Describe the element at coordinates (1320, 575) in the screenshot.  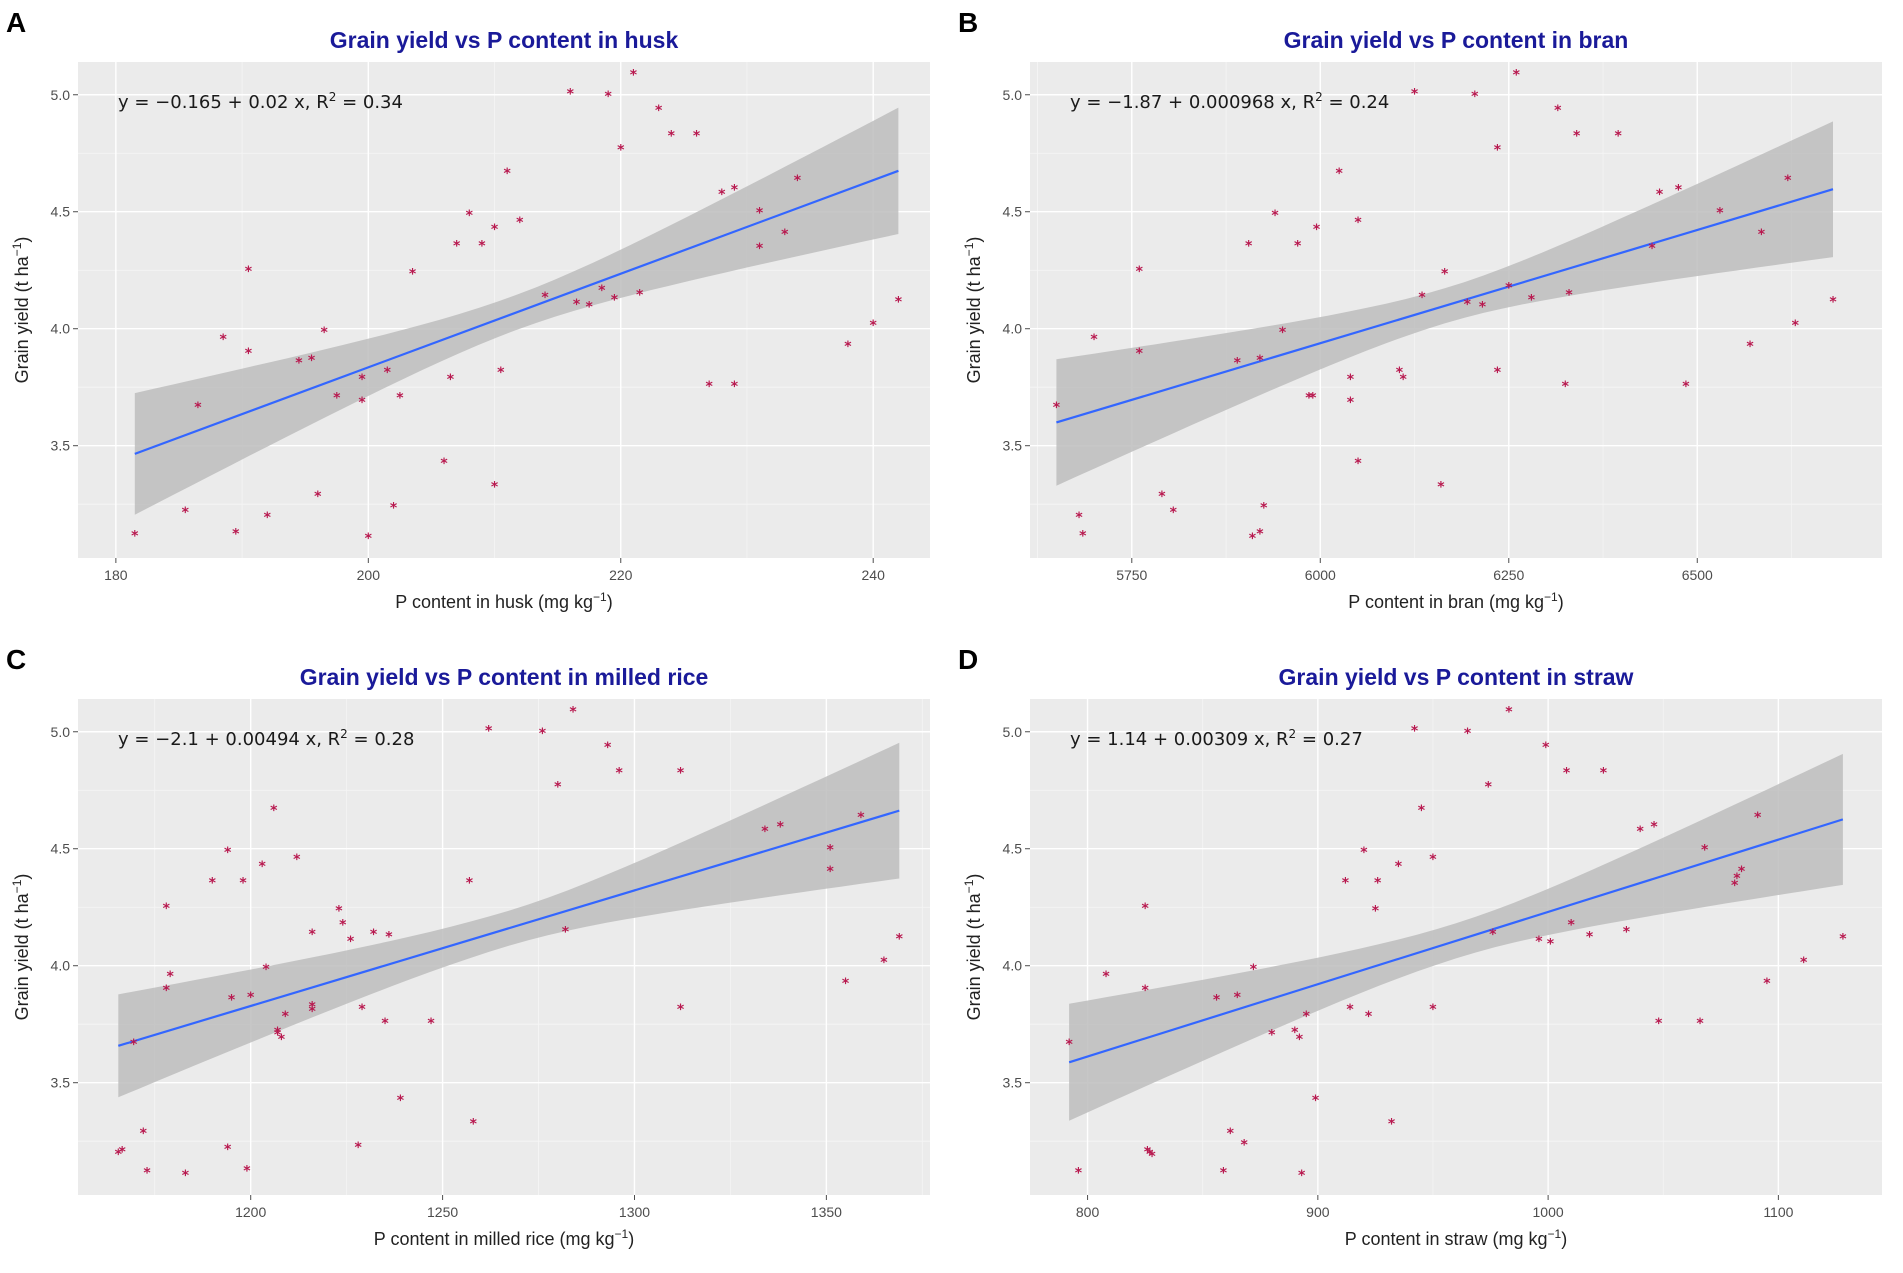
I see `x-tick-label: 6000` at that location.